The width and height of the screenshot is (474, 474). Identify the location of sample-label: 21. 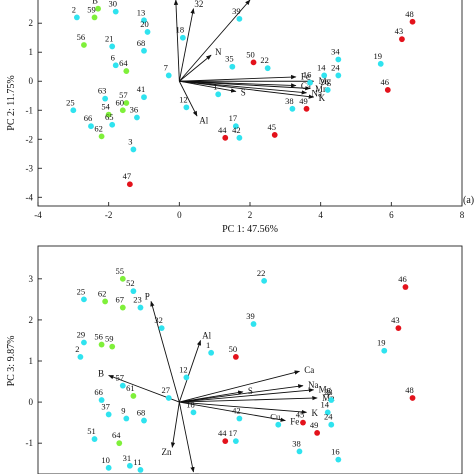
(109, 38).